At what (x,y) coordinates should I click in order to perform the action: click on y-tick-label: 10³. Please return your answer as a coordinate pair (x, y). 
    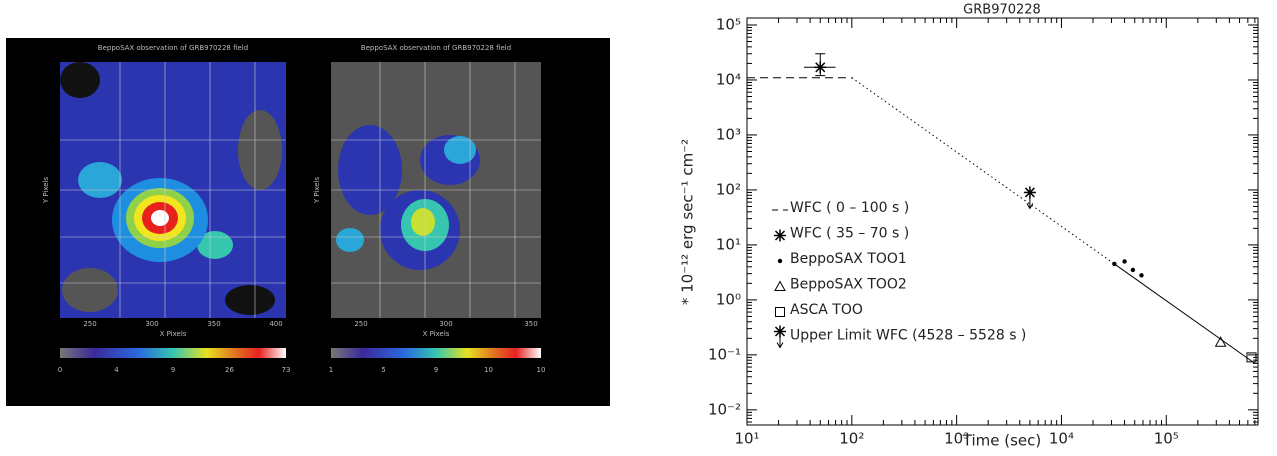
    Looking at the image, I should click on (728, 134).